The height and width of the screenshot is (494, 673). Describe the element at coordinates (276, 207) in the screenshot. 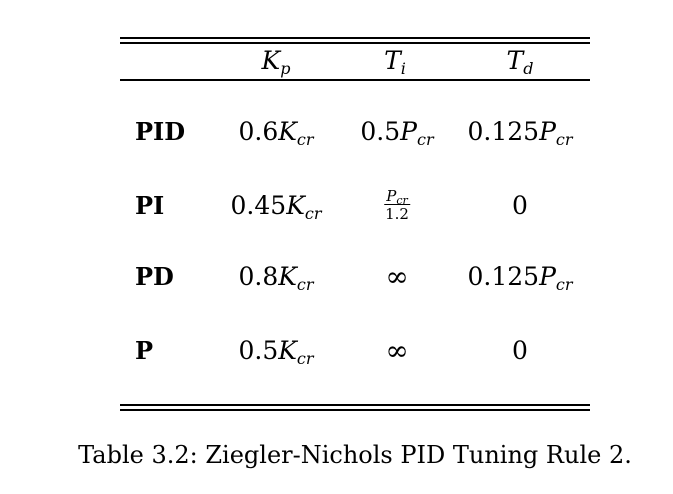

I see `cell-pi-kp: 0.45Kcr` at that location.